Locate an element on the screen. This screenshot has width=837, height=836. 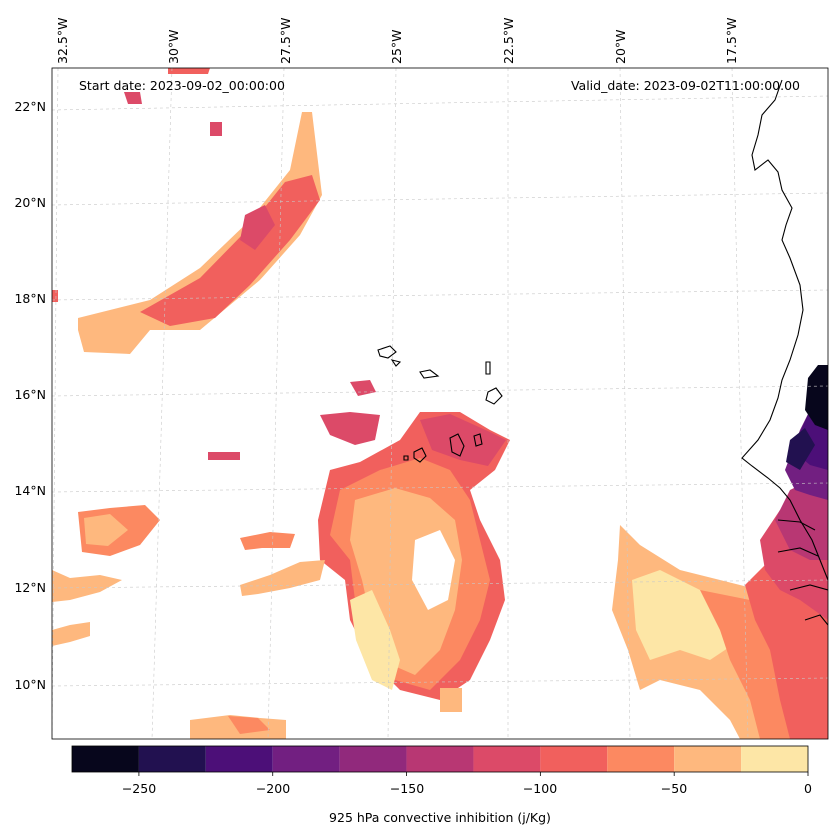
cin-region-top is located at coordinates (189, 71).